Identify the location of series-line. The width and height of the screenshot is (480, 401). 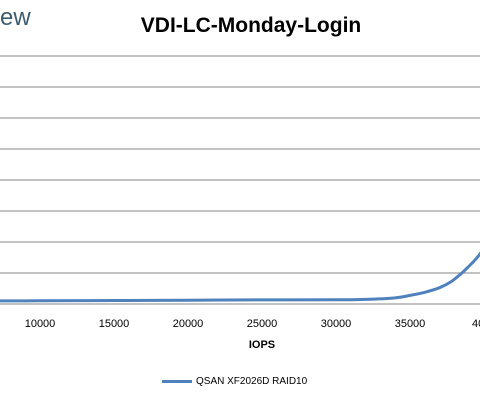
(240, 277).